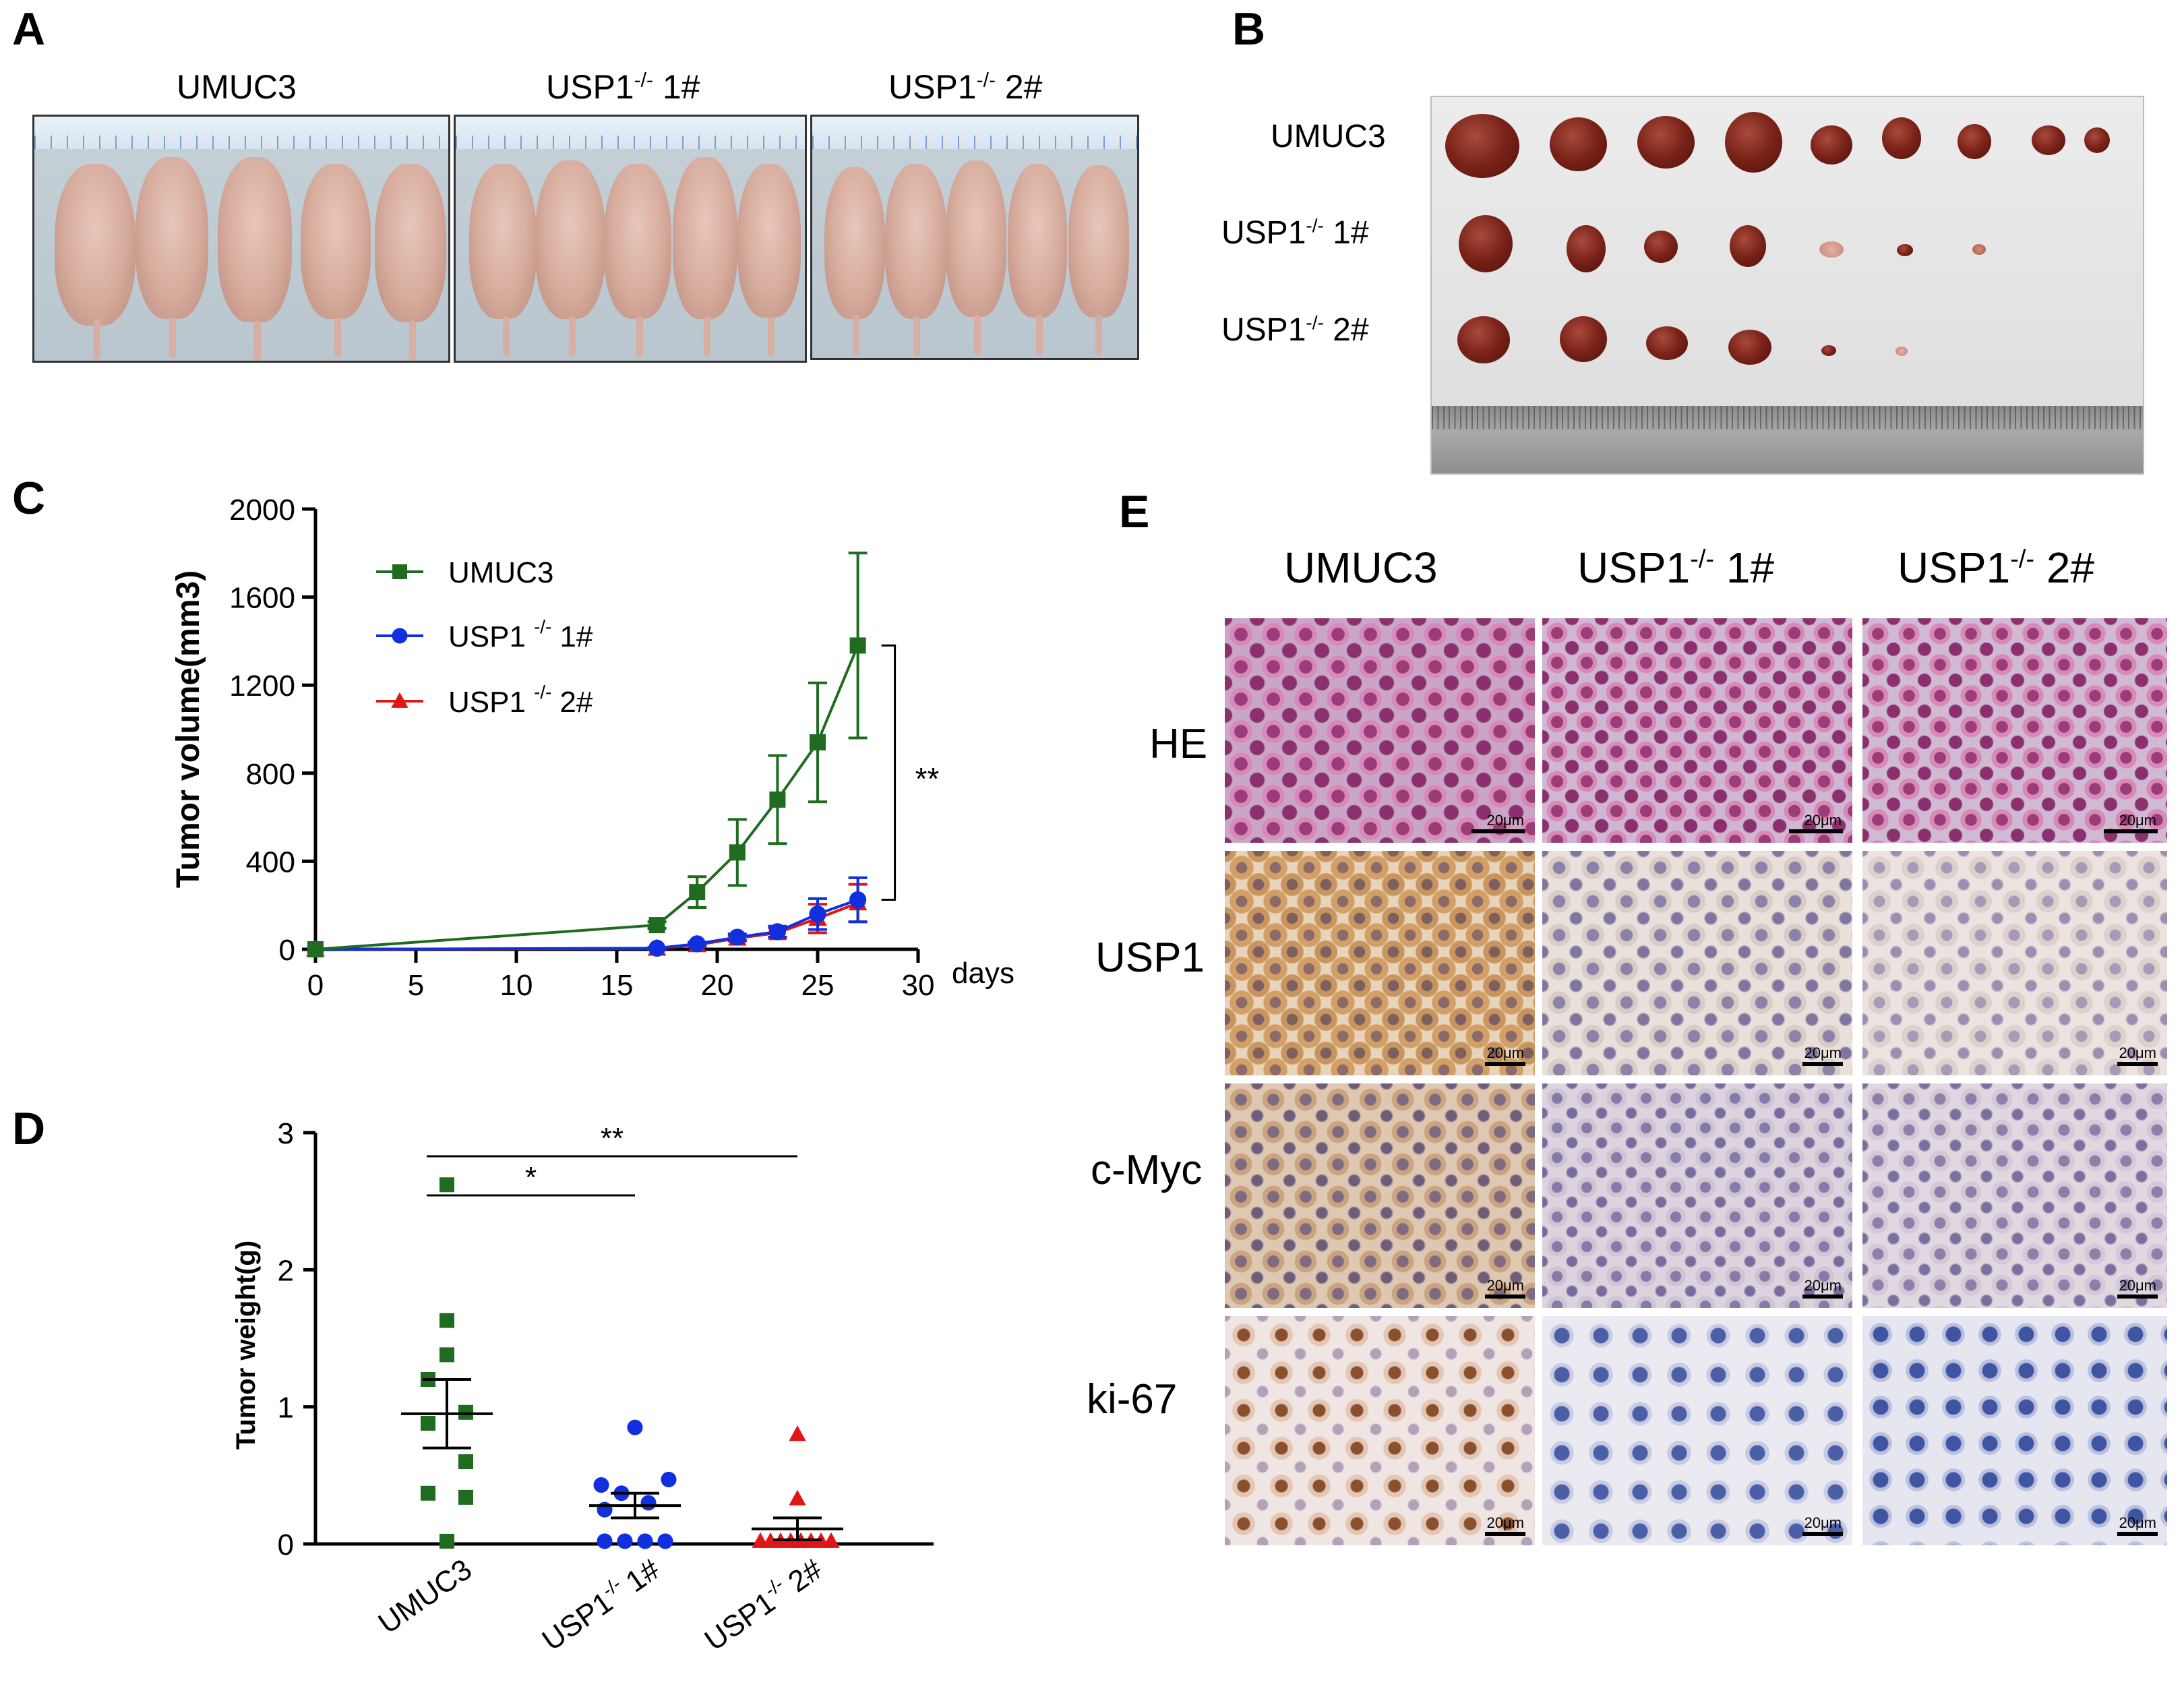 The image size is (2184, 1697). I want to click on mice-photo-umuc3, so click(241, 239).